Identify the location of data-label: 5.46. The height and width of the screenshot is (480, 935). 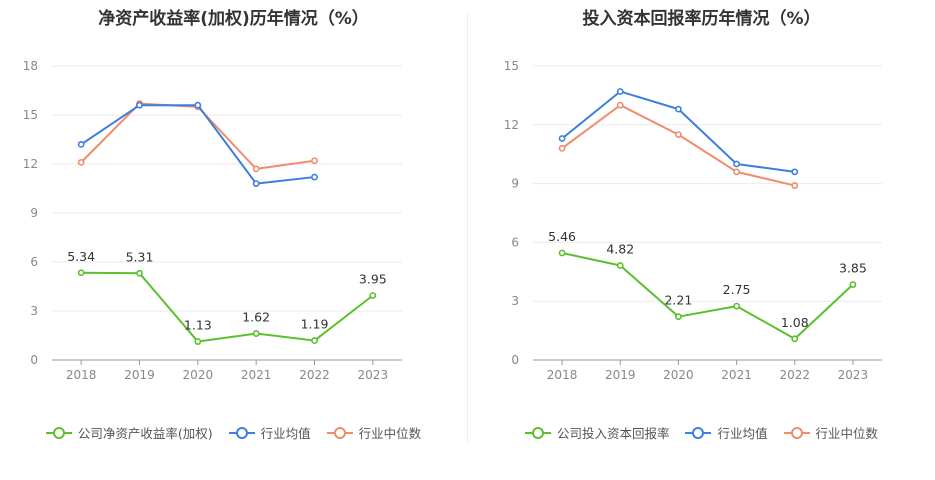
(562, 236).